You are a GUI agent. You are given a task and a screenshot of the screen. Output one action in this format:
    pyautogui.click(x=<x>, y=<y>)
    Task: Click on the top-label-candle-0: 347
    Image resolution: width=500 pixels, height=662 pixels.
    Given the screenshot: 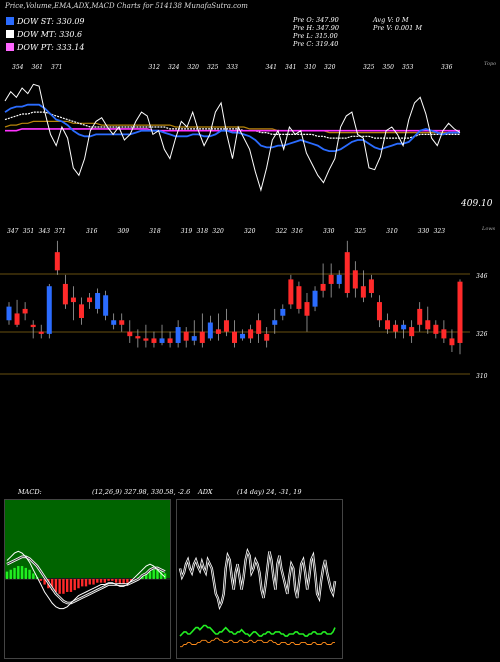 What is the action you would take?
    pyautogui.click(x=13, y=231)
    